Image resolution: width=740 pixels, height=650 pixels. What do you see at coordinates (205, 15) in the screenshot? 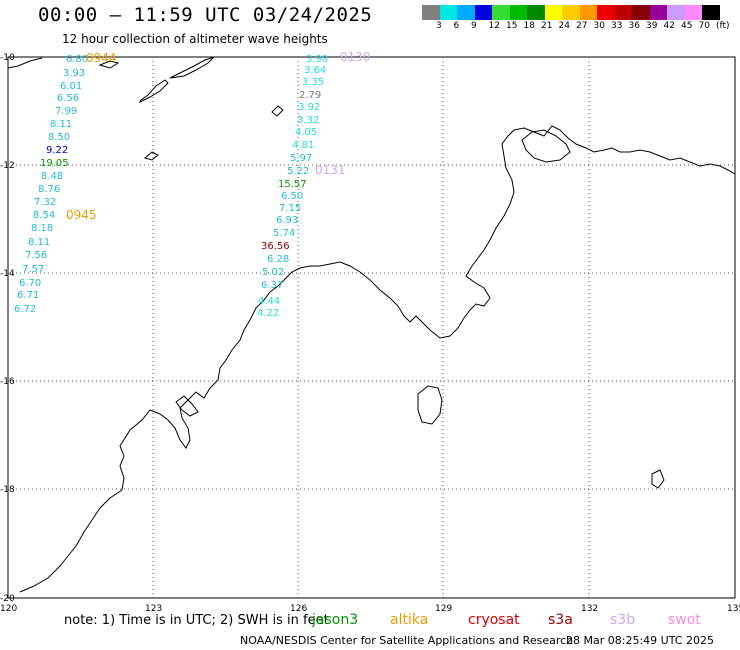
I see `map-title: 00:00 – 11:59 UTC 03/24/2025` at bounding box center [205, 15].